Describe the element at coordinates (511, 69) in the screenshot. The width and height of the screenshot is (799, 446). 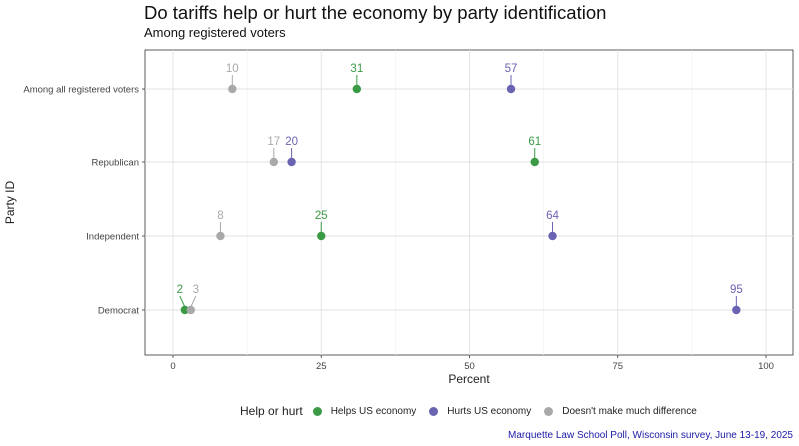
I see `data-label: 57` at that location.